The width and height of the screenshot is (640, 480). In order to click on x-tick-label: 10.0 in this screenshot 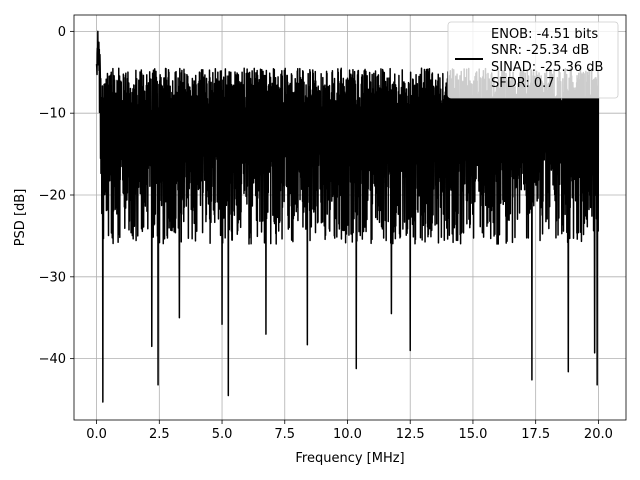, I will do `click(347, 434)`.